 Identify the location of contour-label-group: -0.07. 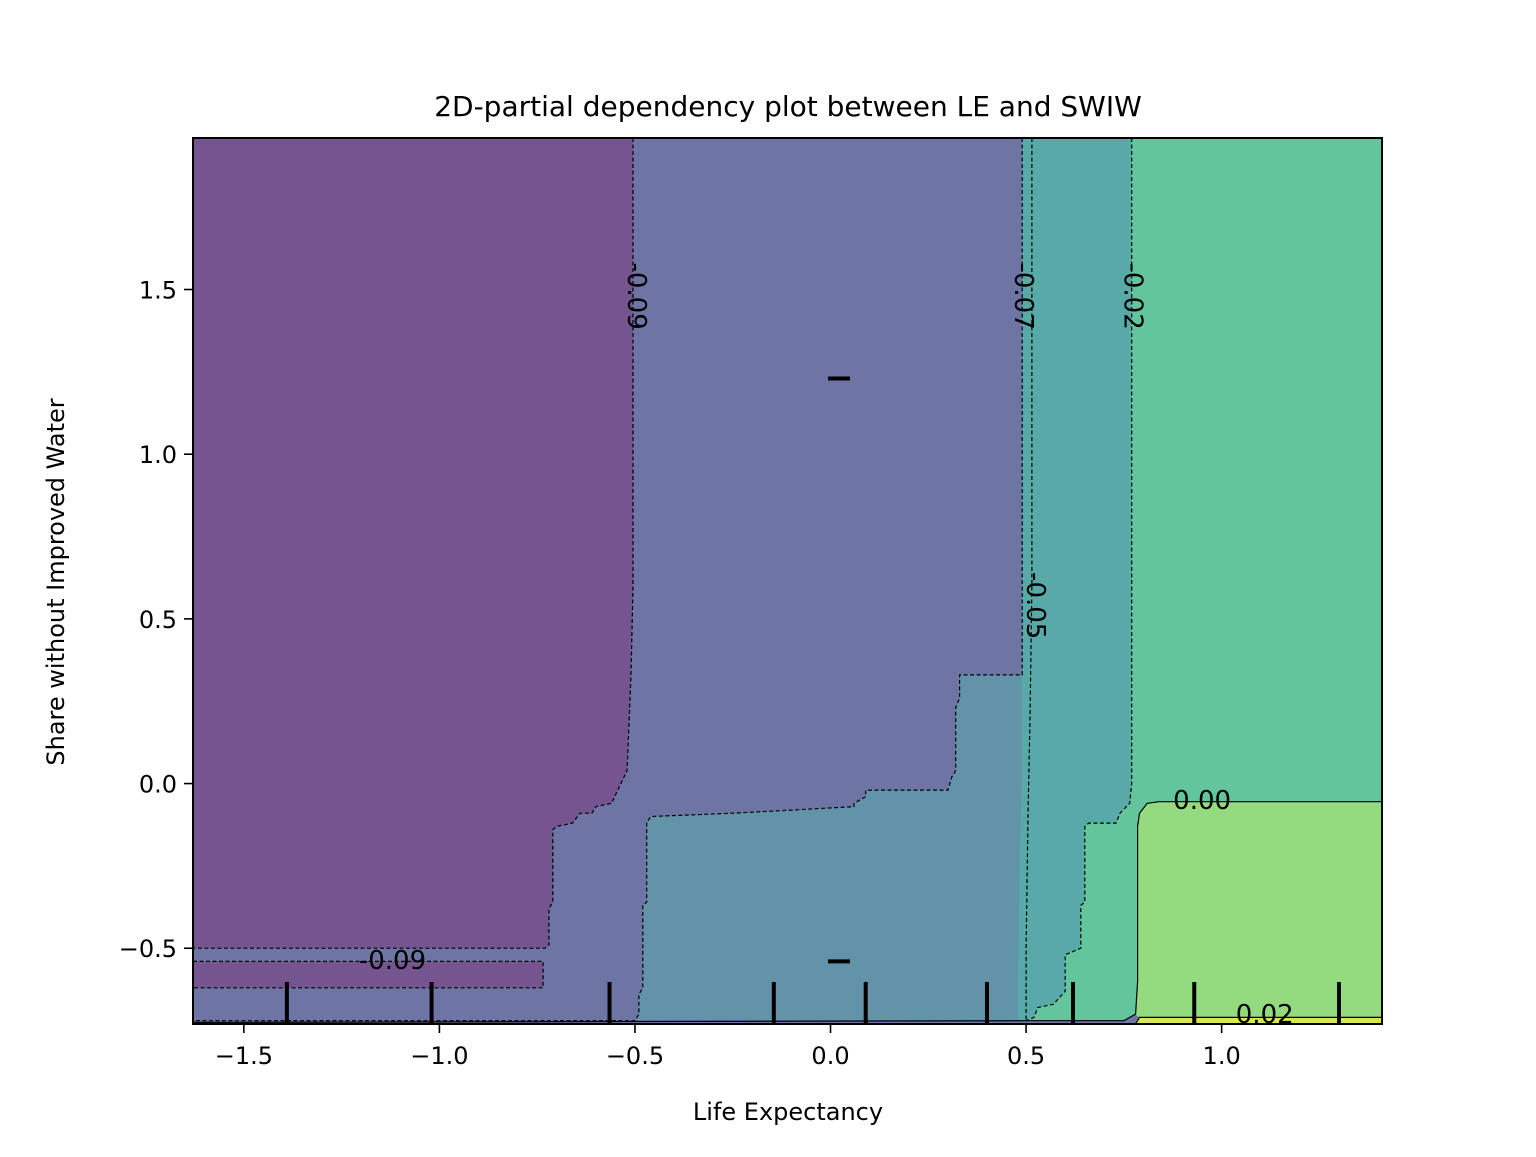
(1023, 295).